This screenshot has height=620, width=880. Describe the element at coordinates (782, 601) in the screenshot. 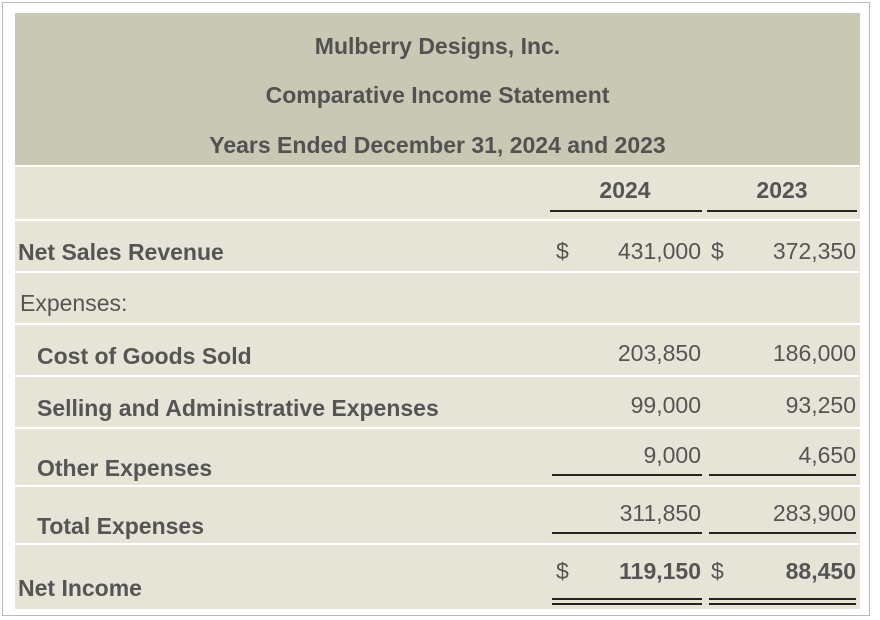

I see `net-income-prior-double-underline` at that location.